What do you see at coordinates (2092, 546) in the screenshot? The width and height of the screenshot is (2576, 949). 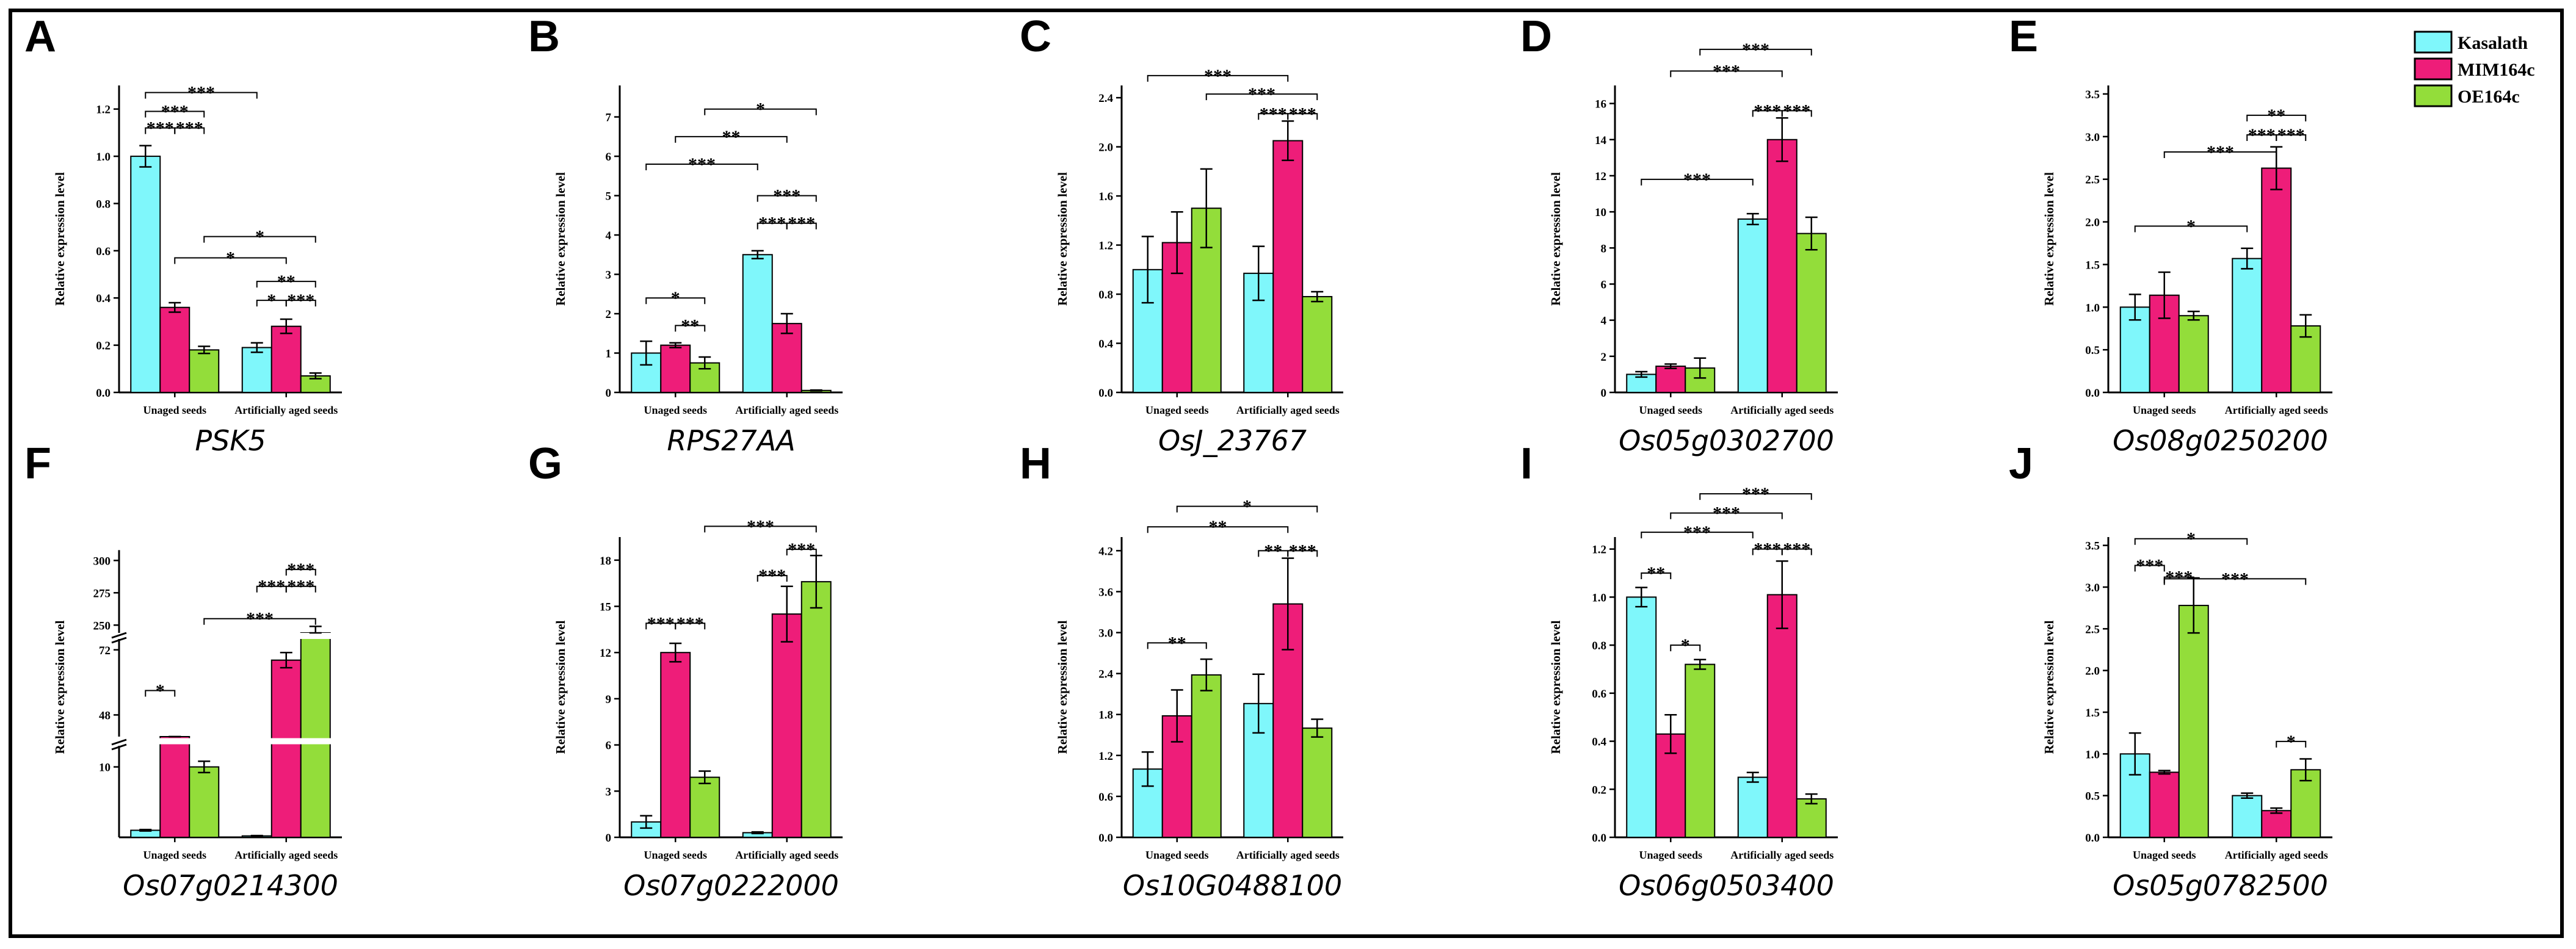 I see `y-tick-label: 3.5` at bounding box center [2092, 546].